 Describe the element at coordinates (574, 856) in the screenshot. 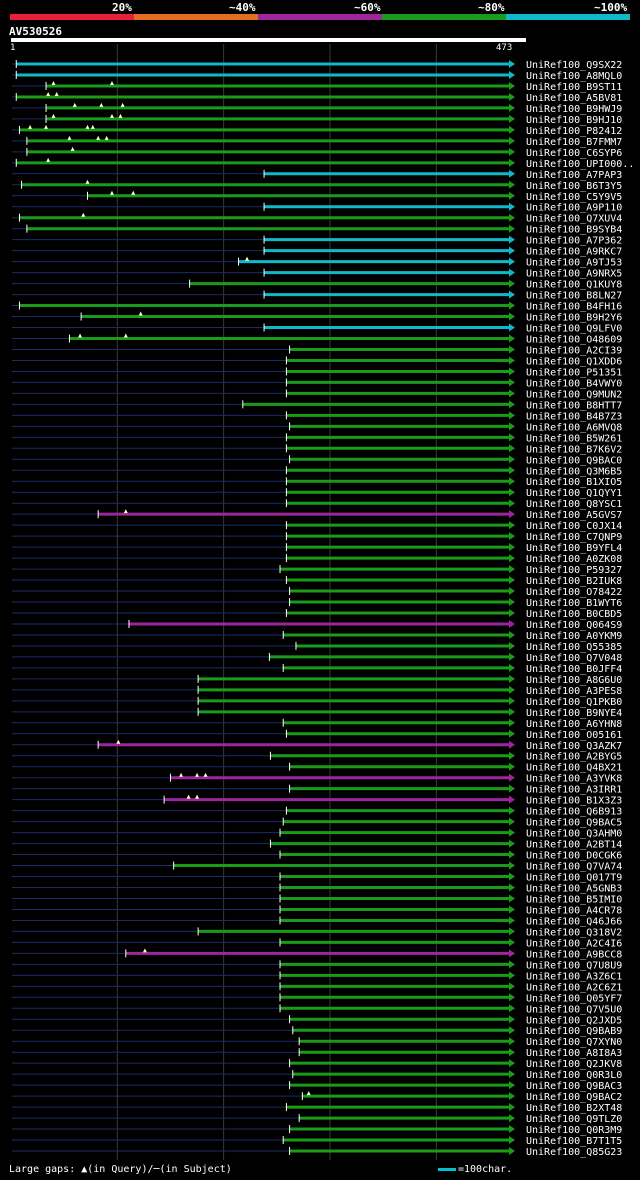

I see `hit-label: UniRef100_D0CGK6` at that location.